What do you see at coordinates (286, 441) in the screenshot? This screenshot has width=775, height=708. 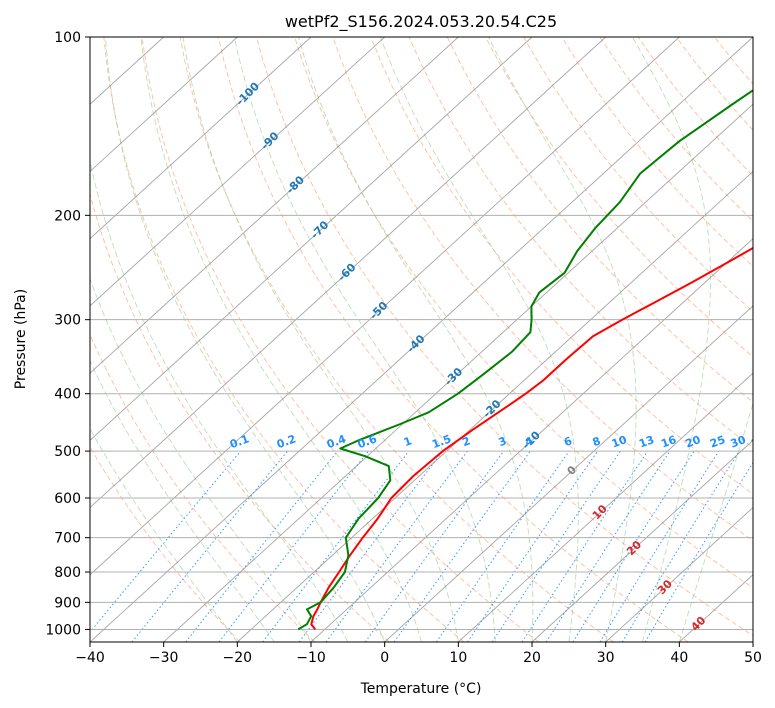 I see `mixing-ratio-label: 0.2` at bounding box center [286, 441].